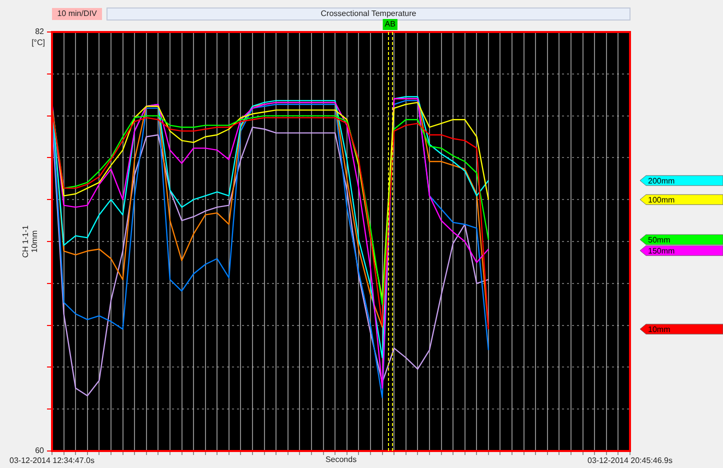  I want to click on x-axis-title: Seconds, so click(341, 459).